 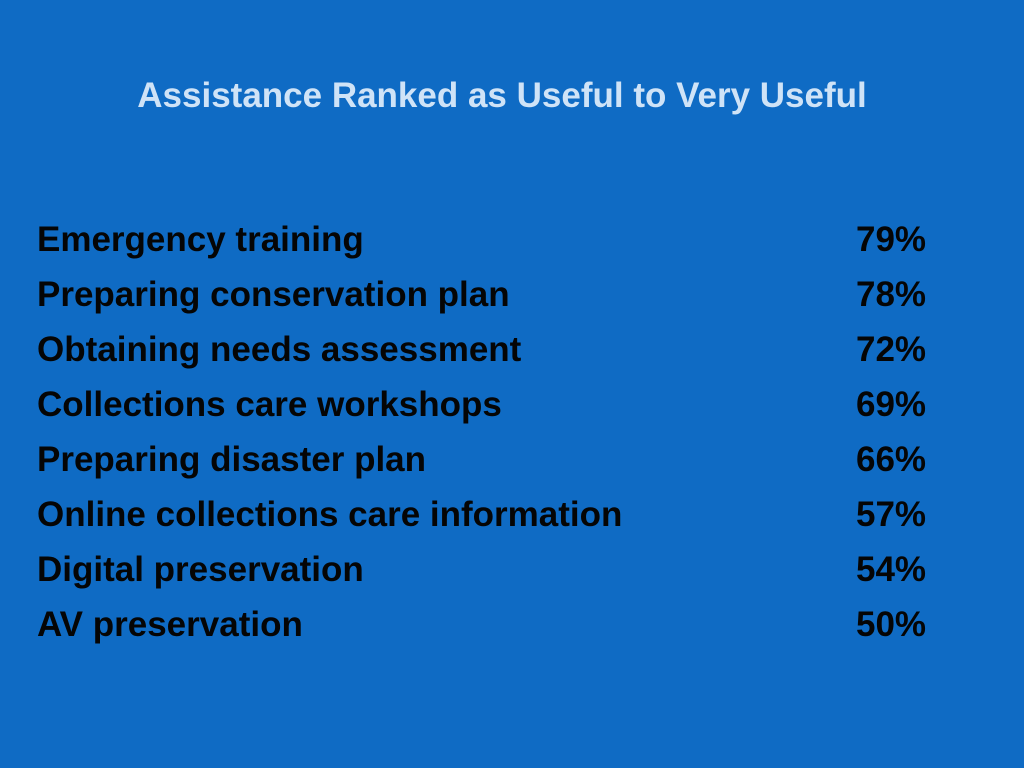 I want to click on list-item: Collections care workshops 69%, so click(x=492, y=404).